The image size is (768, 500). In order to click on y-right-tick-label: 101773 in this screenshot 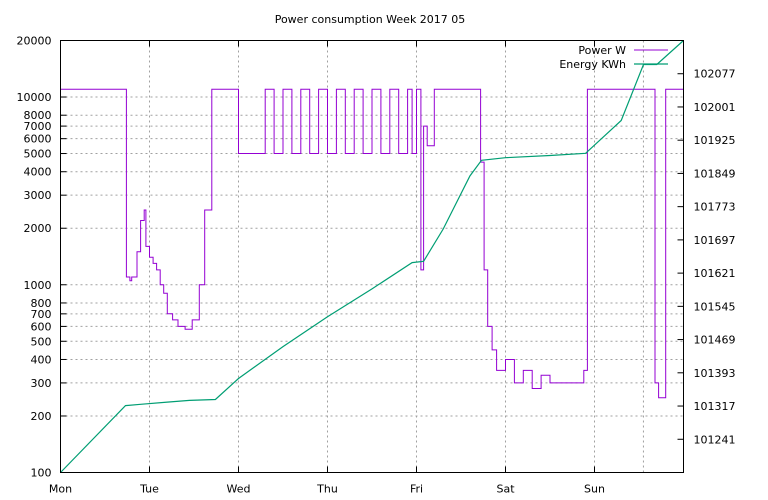, I will do `click(715, 207)`.